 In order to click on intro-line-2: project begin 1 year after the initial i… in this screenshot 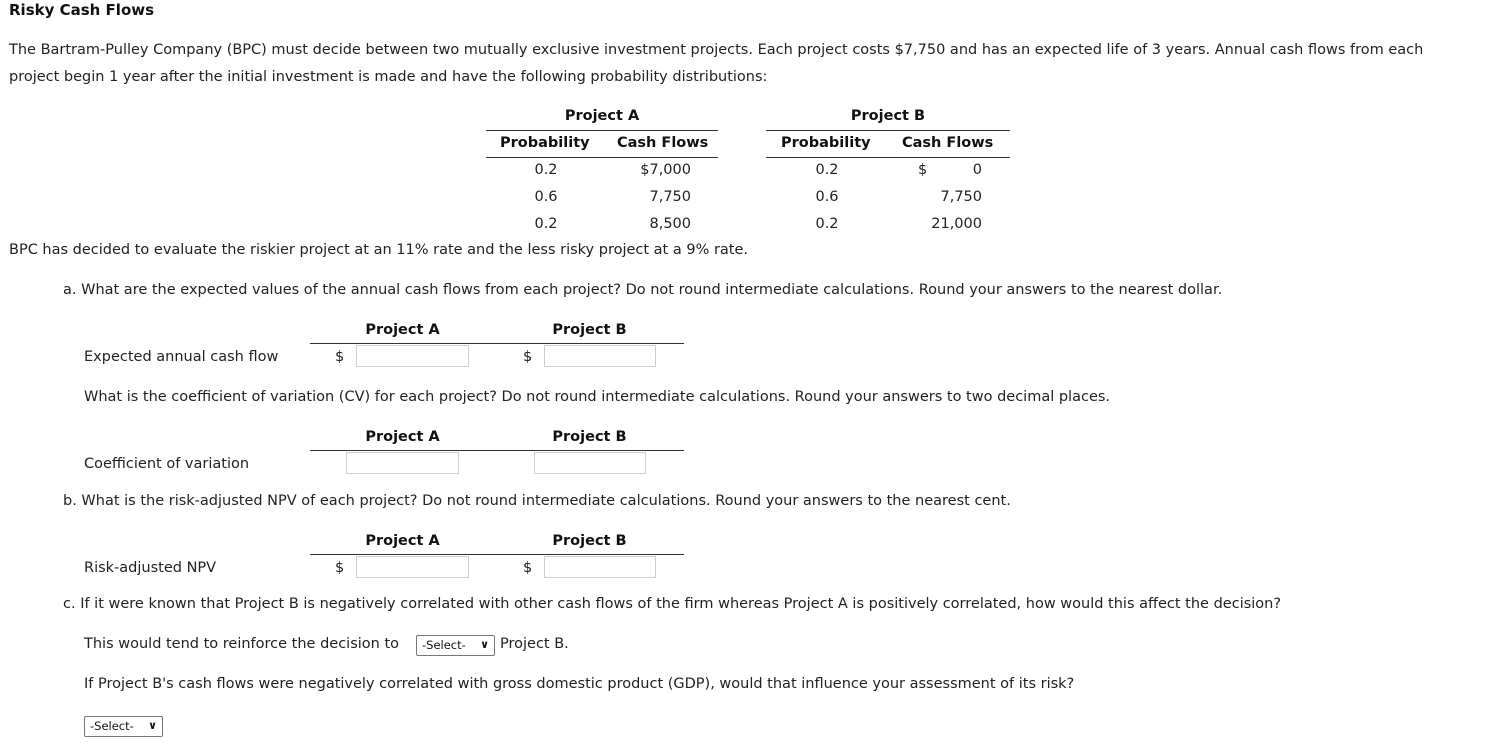, I will do `click(388, 77)`.